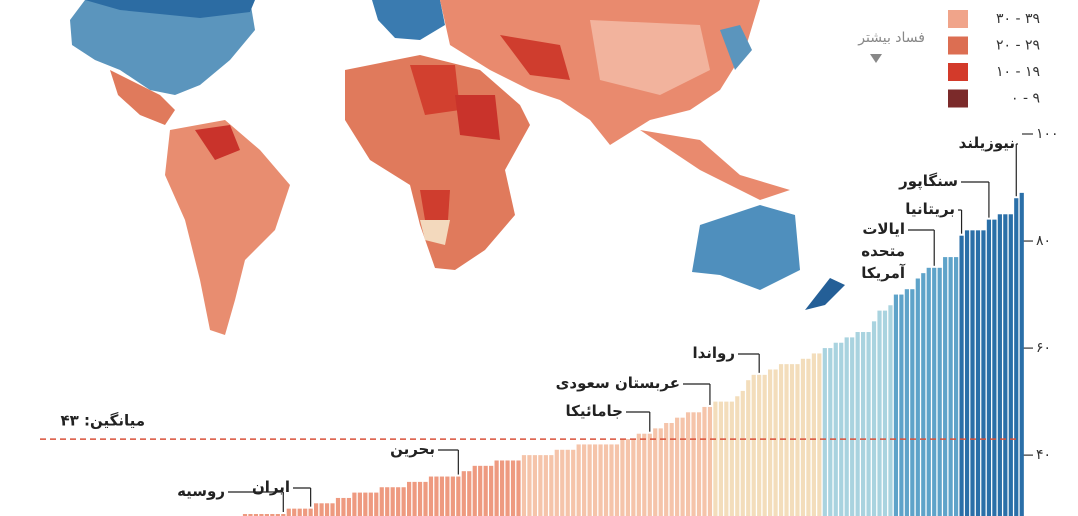 The width and height of the screenshot is (1078, 516). What do you see at coordinates (876, 58) in the screenshot?
I see `arrow` at bounding box center [876, 58].